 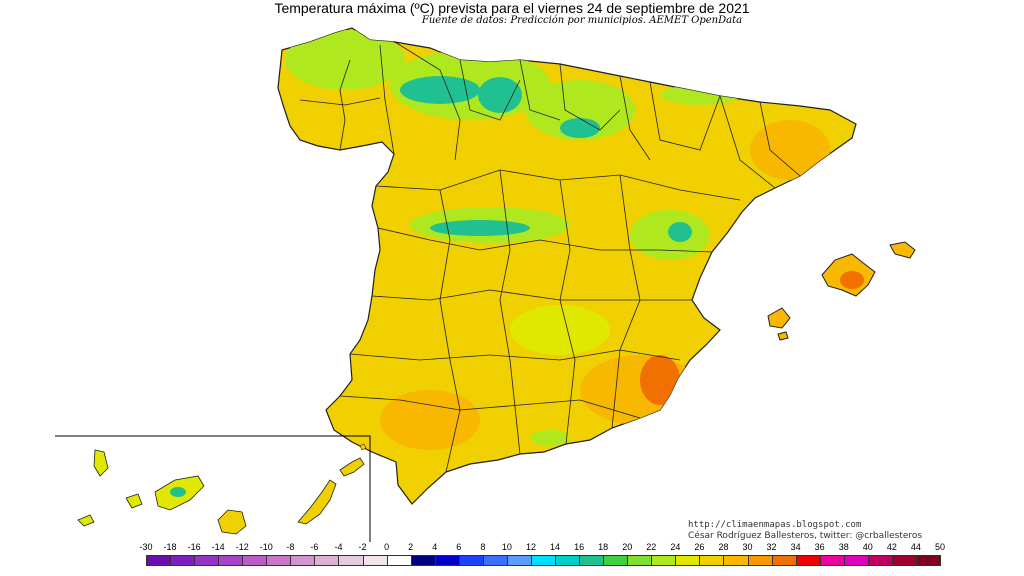 What do you see at coordinates (775, 525) in the screenshot?
I see `blog-url: http://climaenmapas.blogspot.com` at bounding box center [775, 525].